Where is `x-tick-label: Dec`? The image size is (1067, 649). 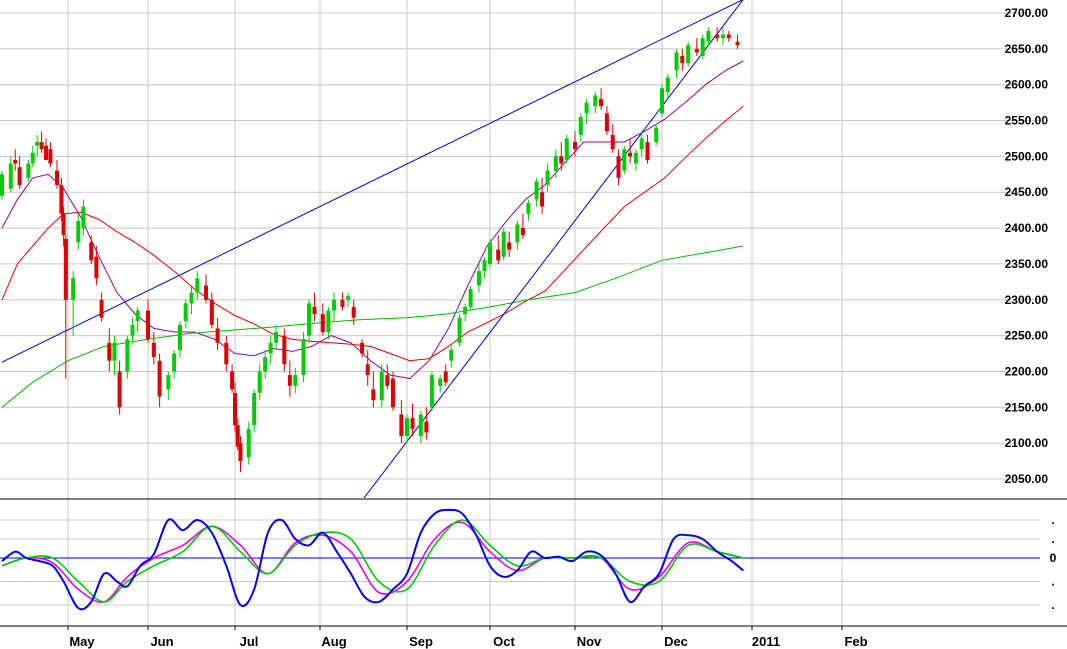 x-tick-label: Dec is located at coordinates (676, 641).